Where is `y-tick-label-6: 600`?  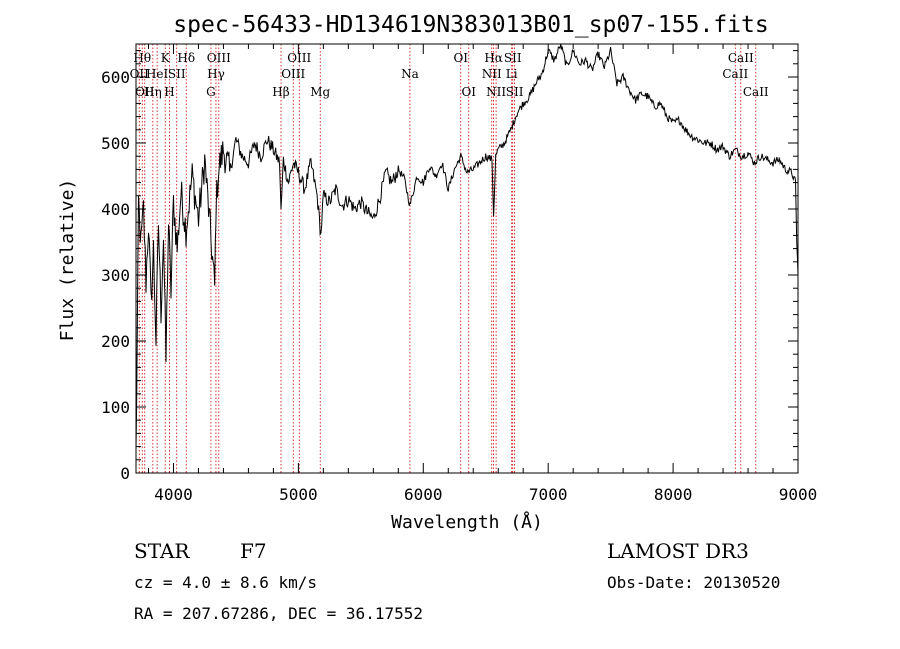
y-tick-label-6: 600 is located at coordinates (115, 77).